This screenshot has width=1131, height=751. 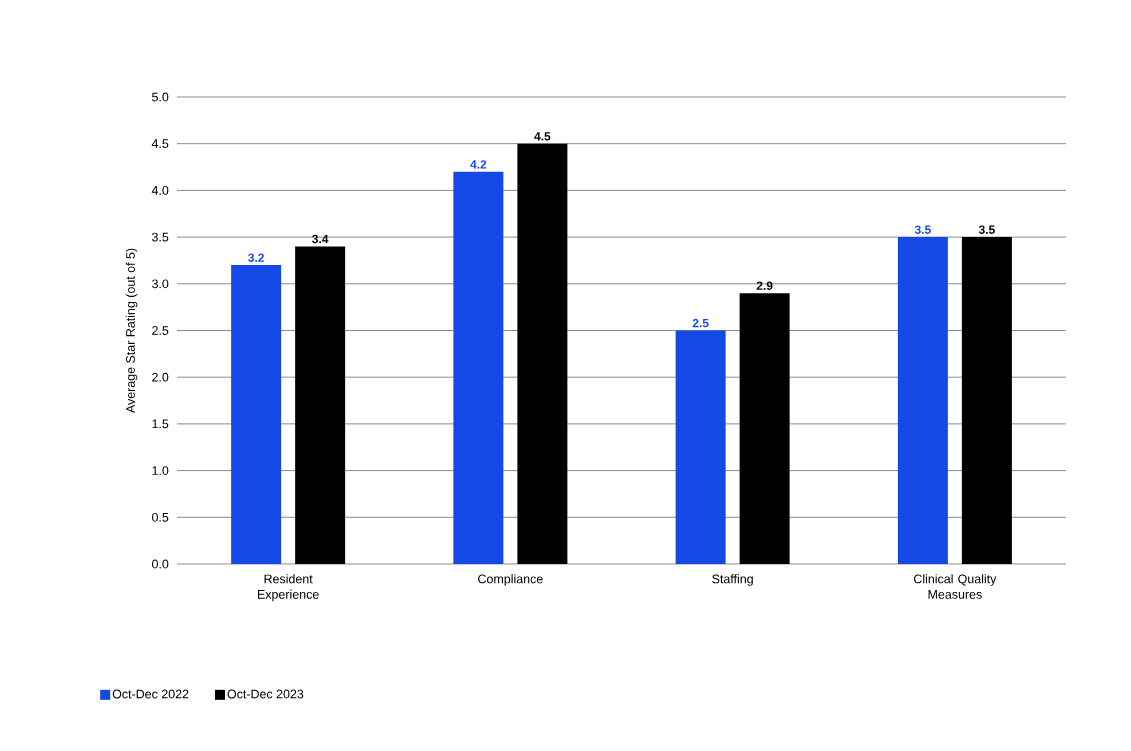 I want to click on data-label: 4.2, so click(x=478, y=164).